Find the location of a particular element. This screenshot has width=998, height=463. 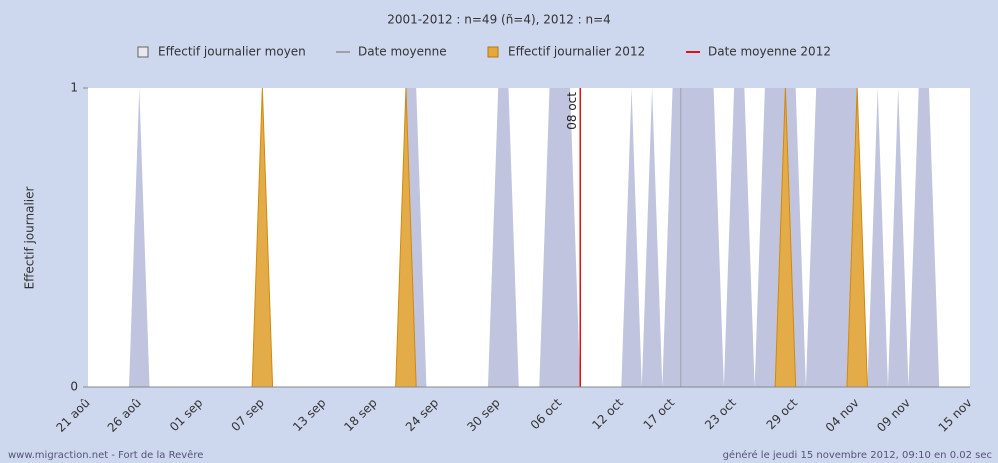

mean-date-label: 08 oct is located at coordinates (572, 111).